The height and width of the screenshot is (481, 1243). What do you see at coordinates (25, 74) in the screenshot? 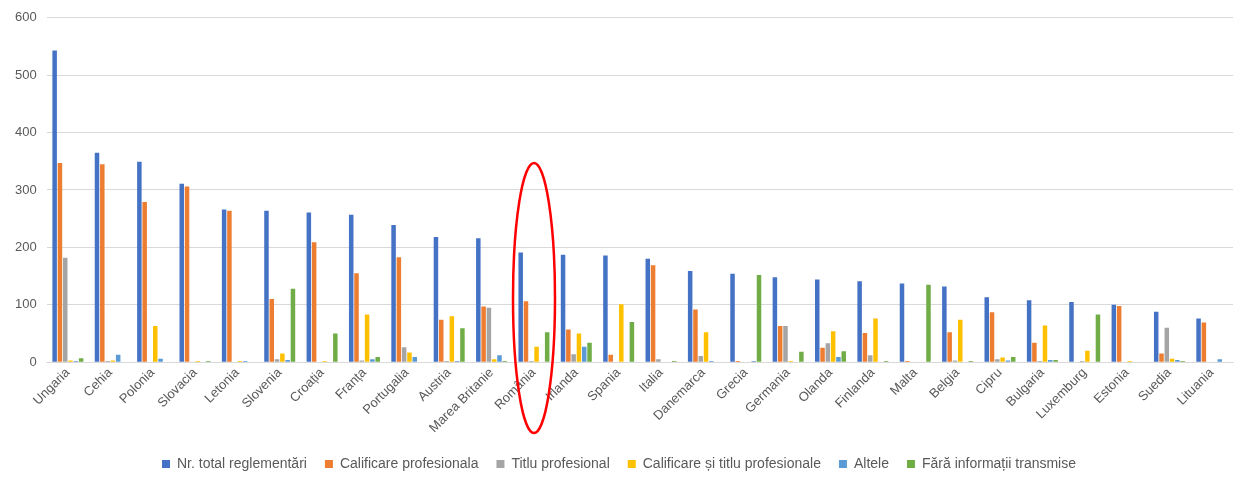
I see `y-tick-label: 500` at bounding box center [25, 74].